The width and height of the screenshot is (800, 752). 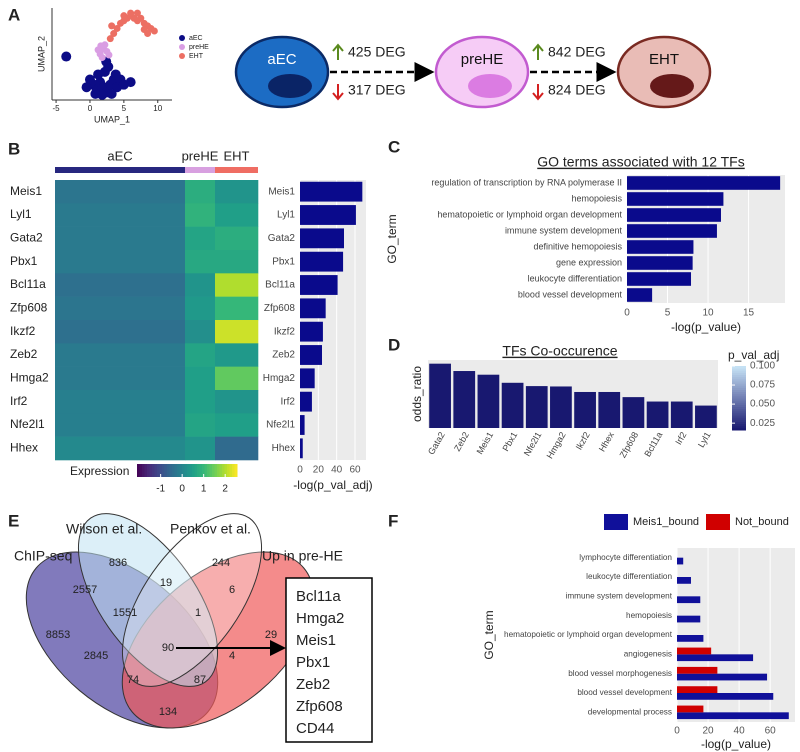 What do you see at coordinates (329, 660) in the screenshot?
I see `gene-box` at bounding box center [329, 660].